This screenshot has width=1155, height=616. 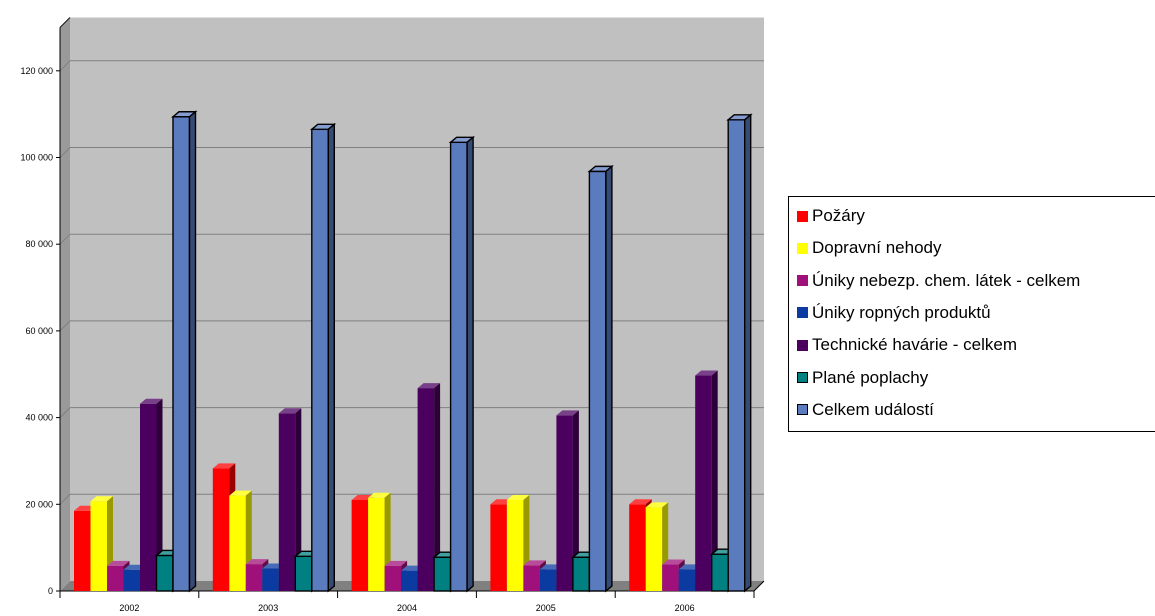 What do you see at coordinates (546, 608) in the screenshot?
I see `x-tick-label: 2005` at bounding box center [546, 608].